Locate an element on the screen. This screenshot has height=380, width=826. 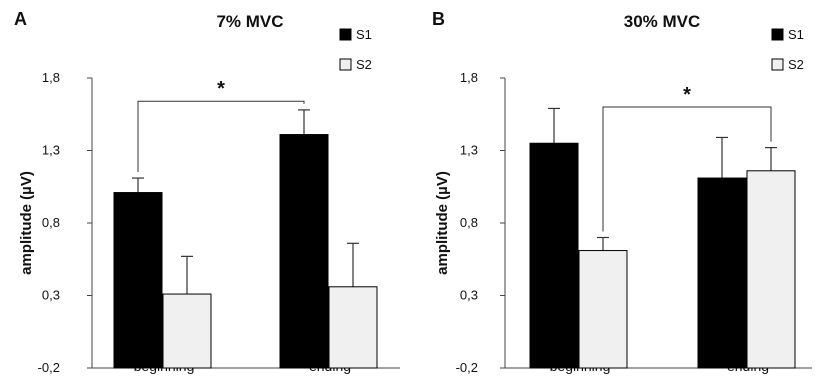
panel-letter: A is located at coordinates (20, 19).